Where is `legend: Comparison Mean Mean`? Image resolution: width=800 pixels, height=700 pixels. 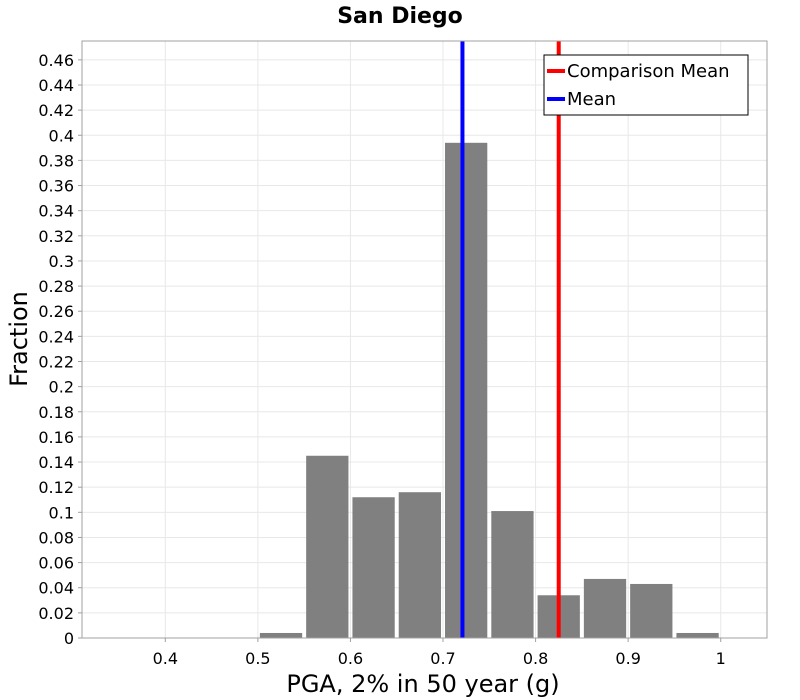
legend: Comparison Mean Mean is located at coordinates (646, 85).